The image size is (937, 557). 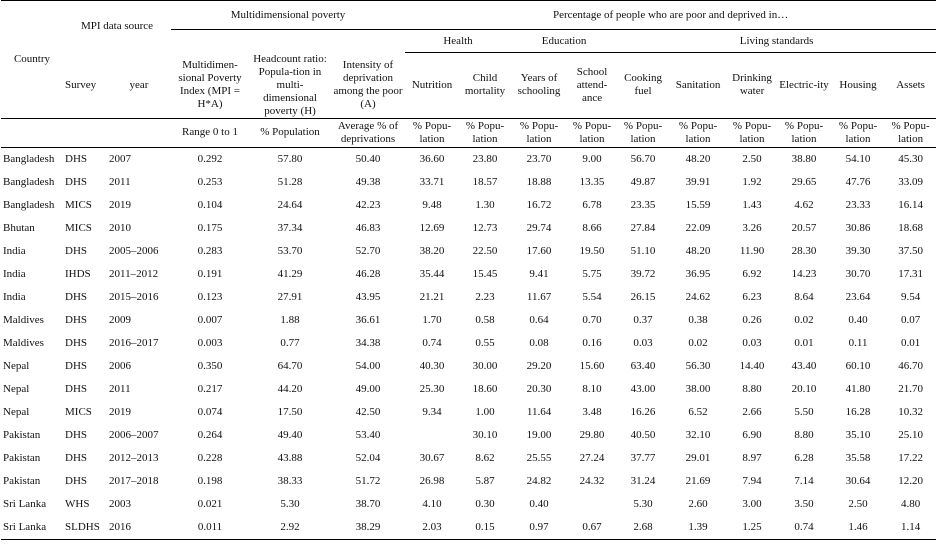 What do you see at coordinates (752, 296) in the screenshot?
I see `value-cell: 6.23` at bounding box center [752, 296].